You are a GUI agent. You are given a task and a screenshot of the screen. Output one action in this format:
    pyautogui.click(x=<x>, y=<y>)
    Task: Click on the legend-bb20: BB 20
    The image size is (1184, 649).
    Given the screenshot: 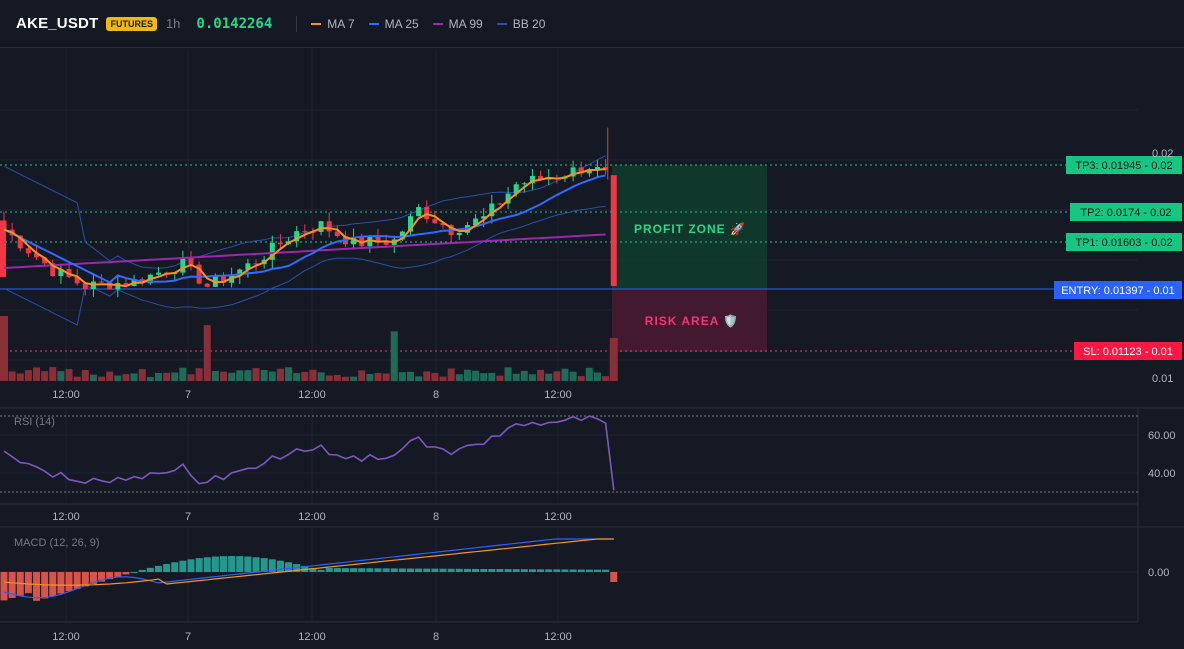 What is the action you would take?
    pyautogui.click(x=520, y=24)
    